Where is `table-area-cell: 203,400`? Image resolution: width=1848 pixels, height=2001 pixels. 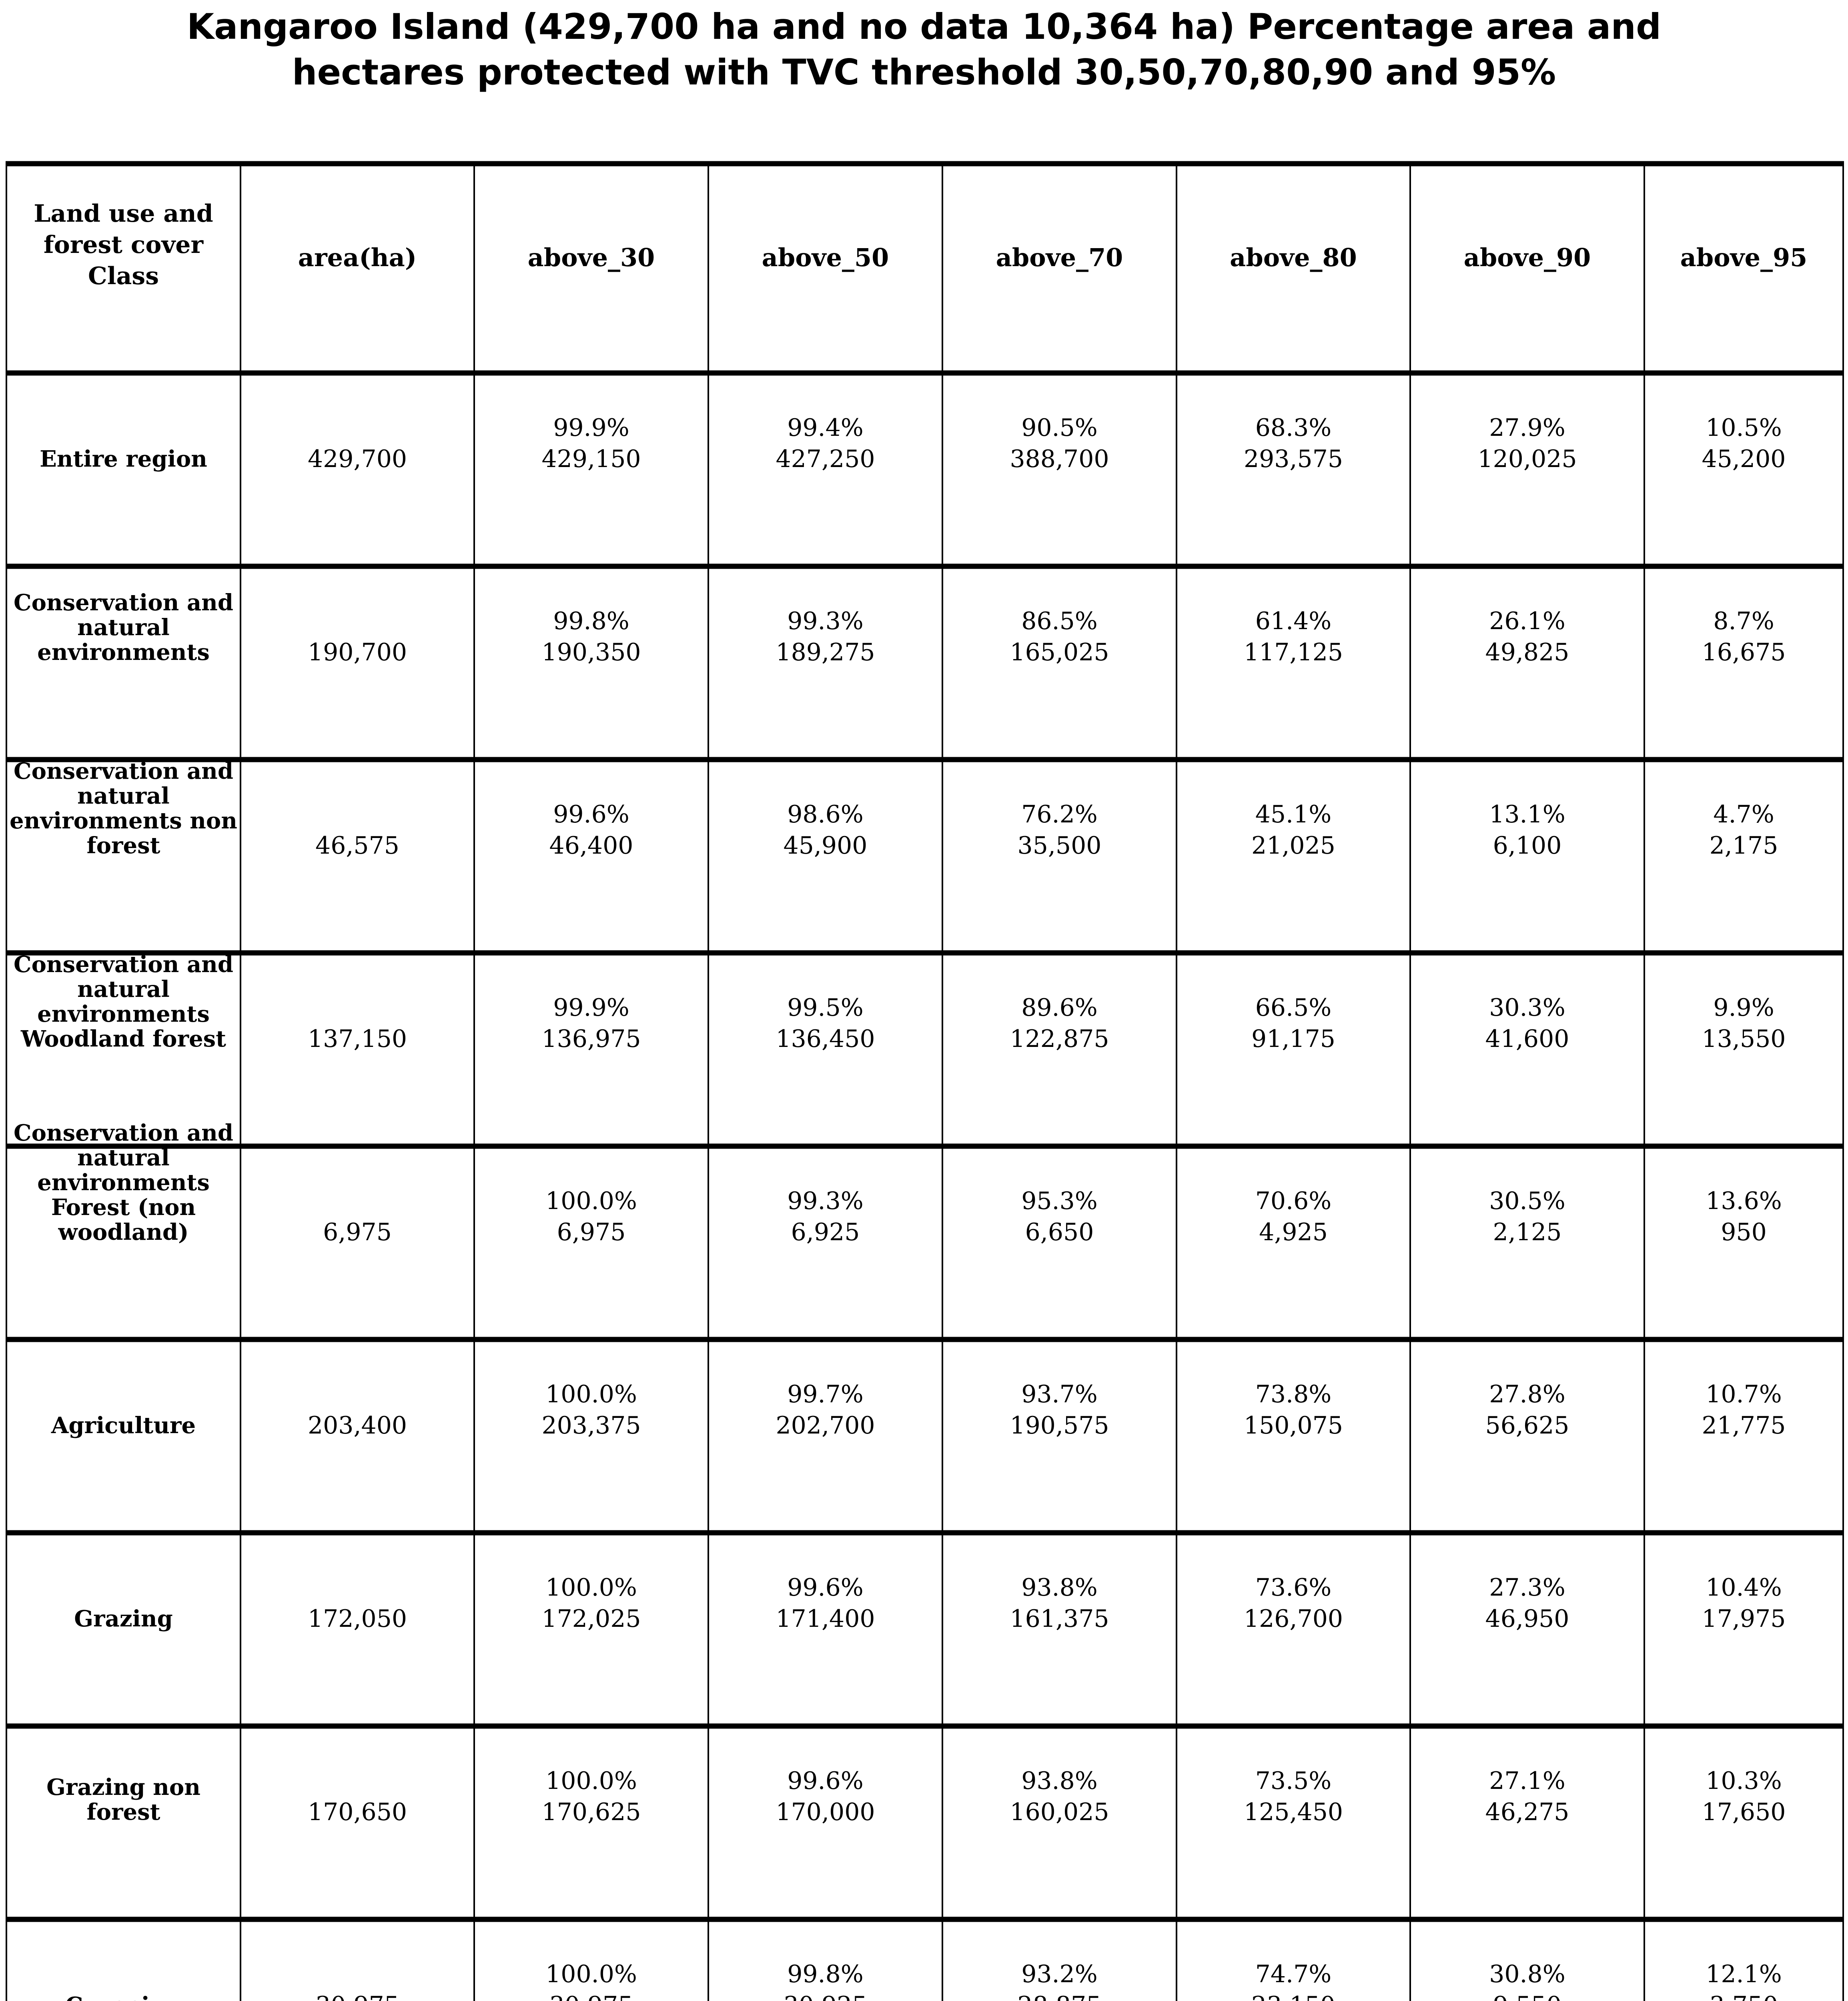
table-area-cell: 203,400 is located at coordinates (358, 1436).